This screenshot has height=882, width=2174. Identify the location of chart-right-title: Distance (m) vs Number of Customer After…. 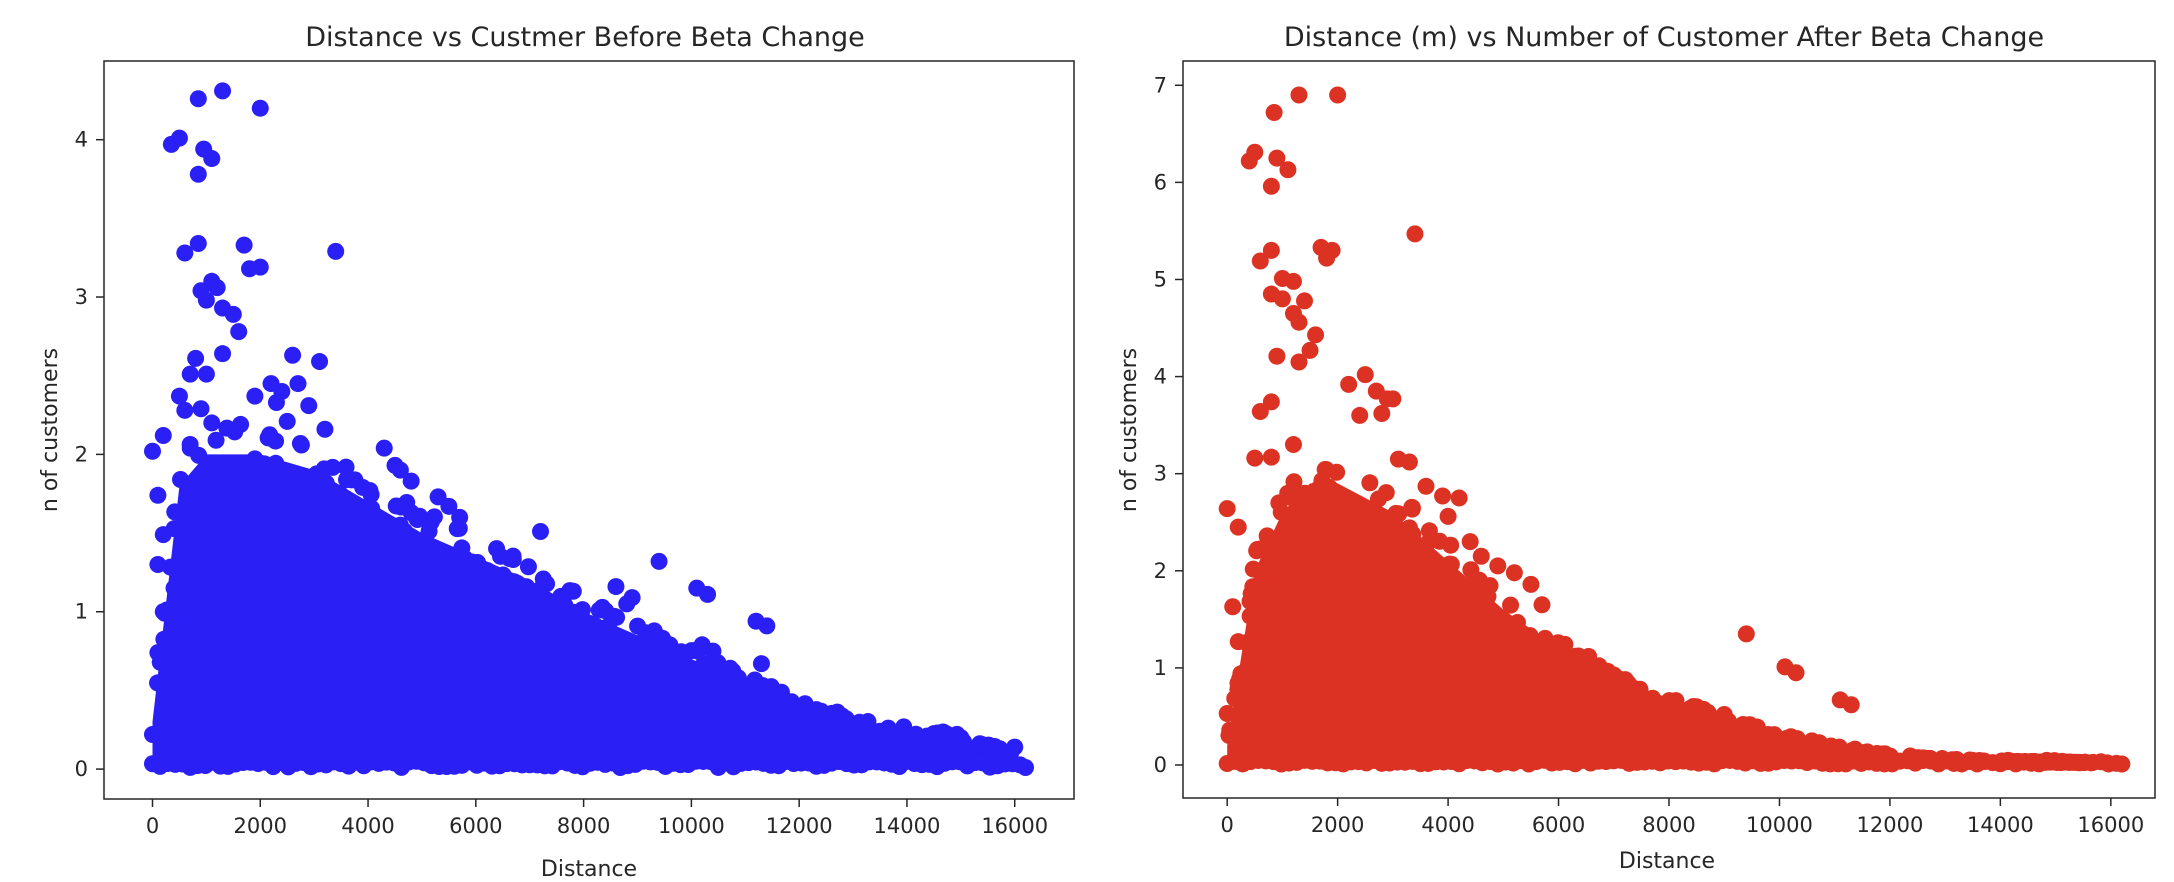
(1664, 37).